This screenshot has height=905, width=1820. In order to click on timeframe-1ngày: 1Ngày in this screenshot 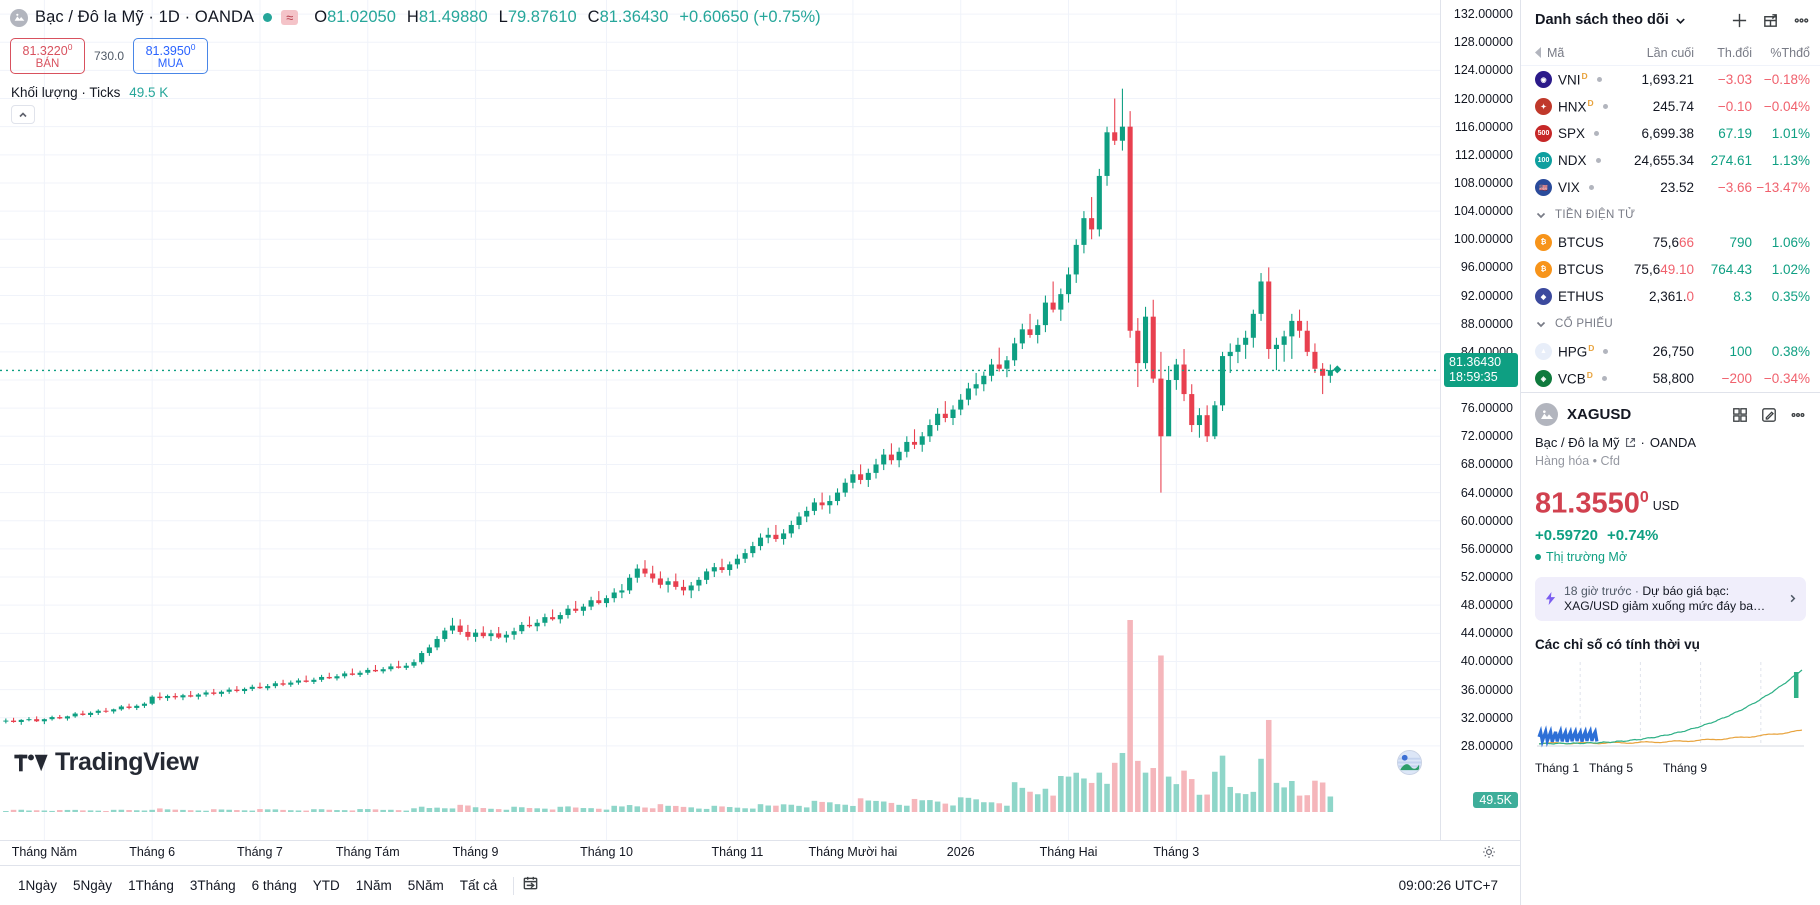, I will do `click(38, 885)`.